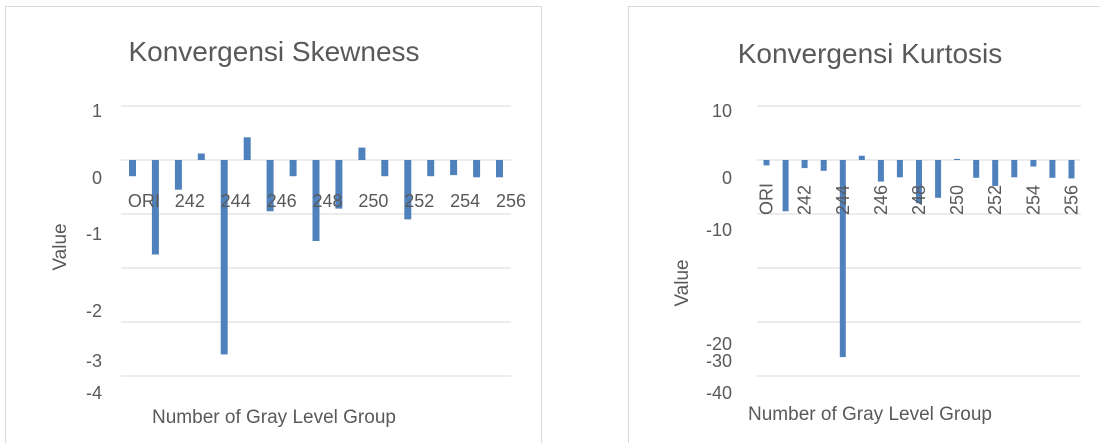 The width and height of the screenshot is (1100, 444). Describe the element at coordinates (97, 111) in the screenshot. I see `y-tick-label: 1` at that location.